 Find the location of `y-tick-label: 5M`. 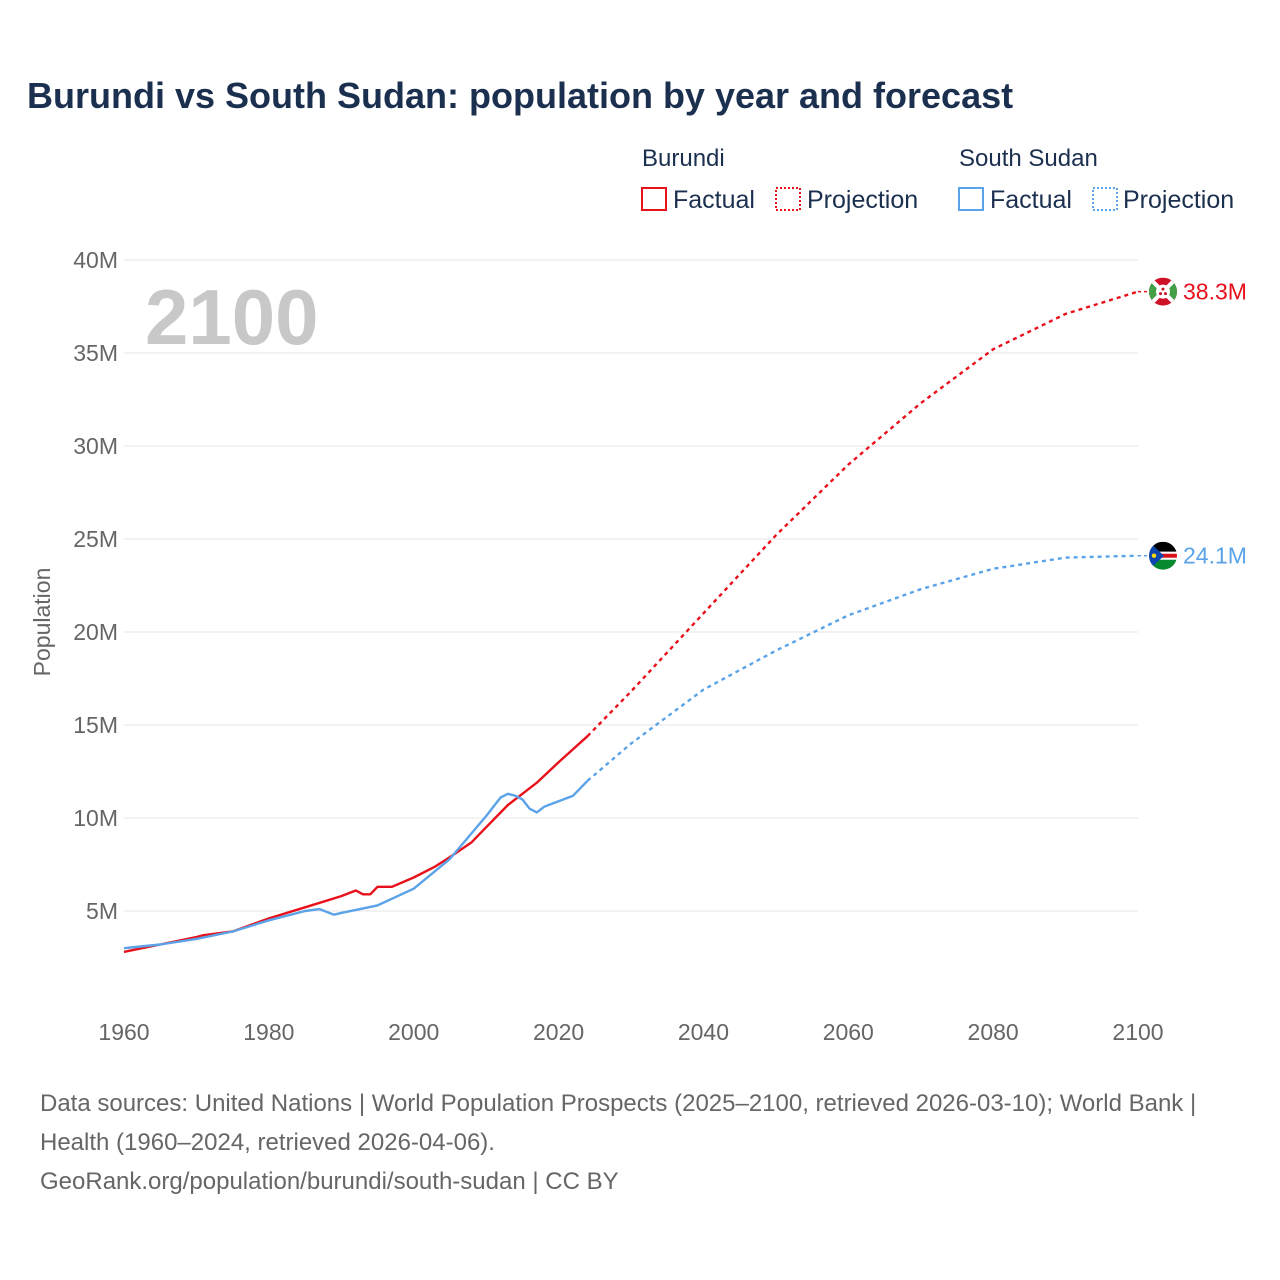

y-tick-label: 5M is located at coordinates (102, 911).